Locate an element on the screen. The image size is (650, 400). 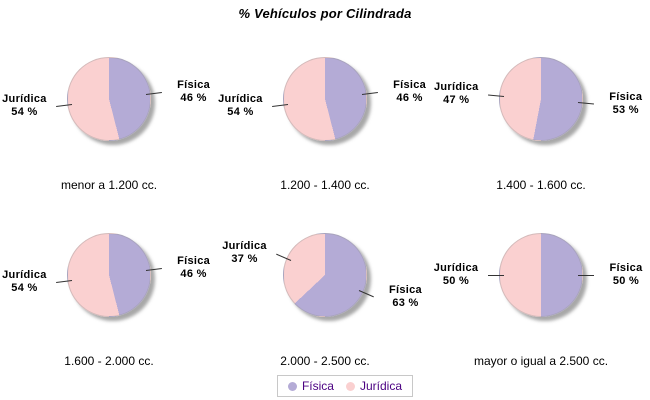
fisica-color-swatch is located at coordinates (292, 386).